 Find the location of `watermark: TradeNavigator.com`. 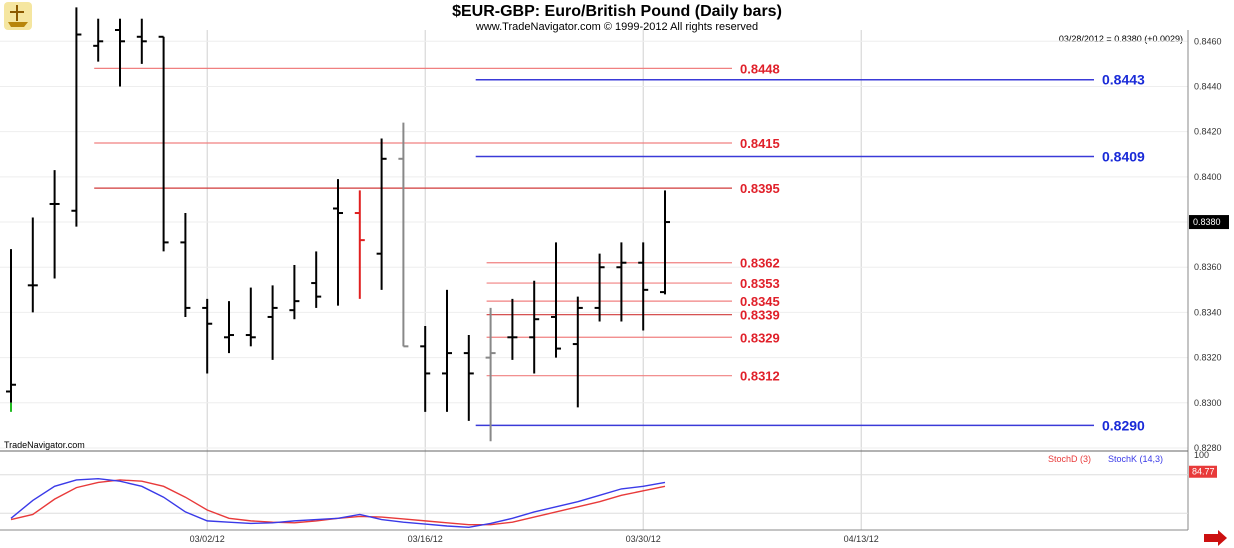

watermark: TradeNavigator.com is located at coordinates (44, 445).